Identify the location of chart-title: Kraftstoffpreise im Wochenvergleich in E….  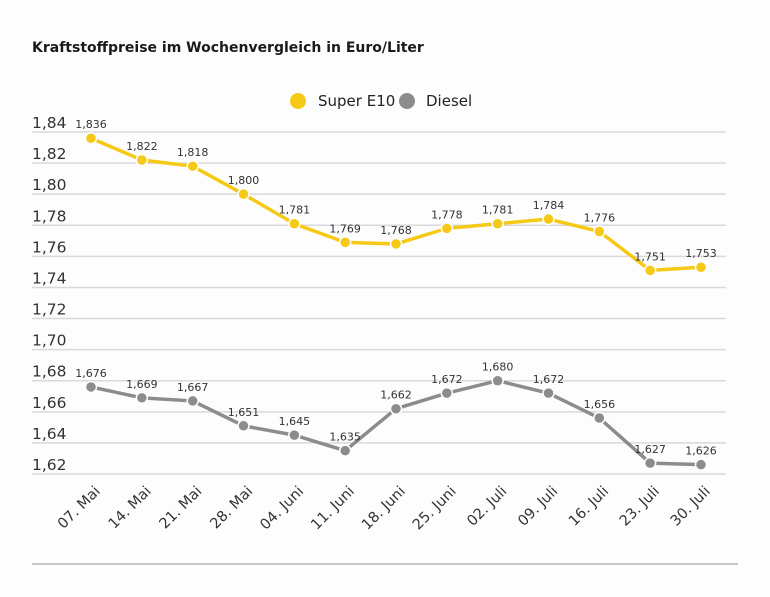
(228, 48).